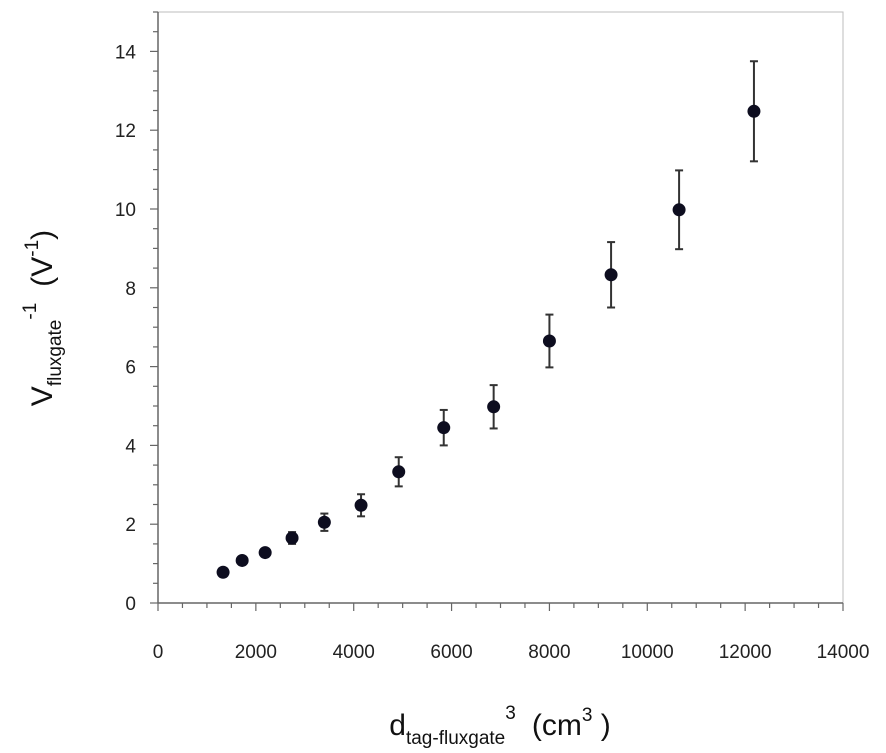 This screenshot has width=886, height=753. I want to click on y-axis-label: Vfluxgate-1(V-1), so click(43, 318).